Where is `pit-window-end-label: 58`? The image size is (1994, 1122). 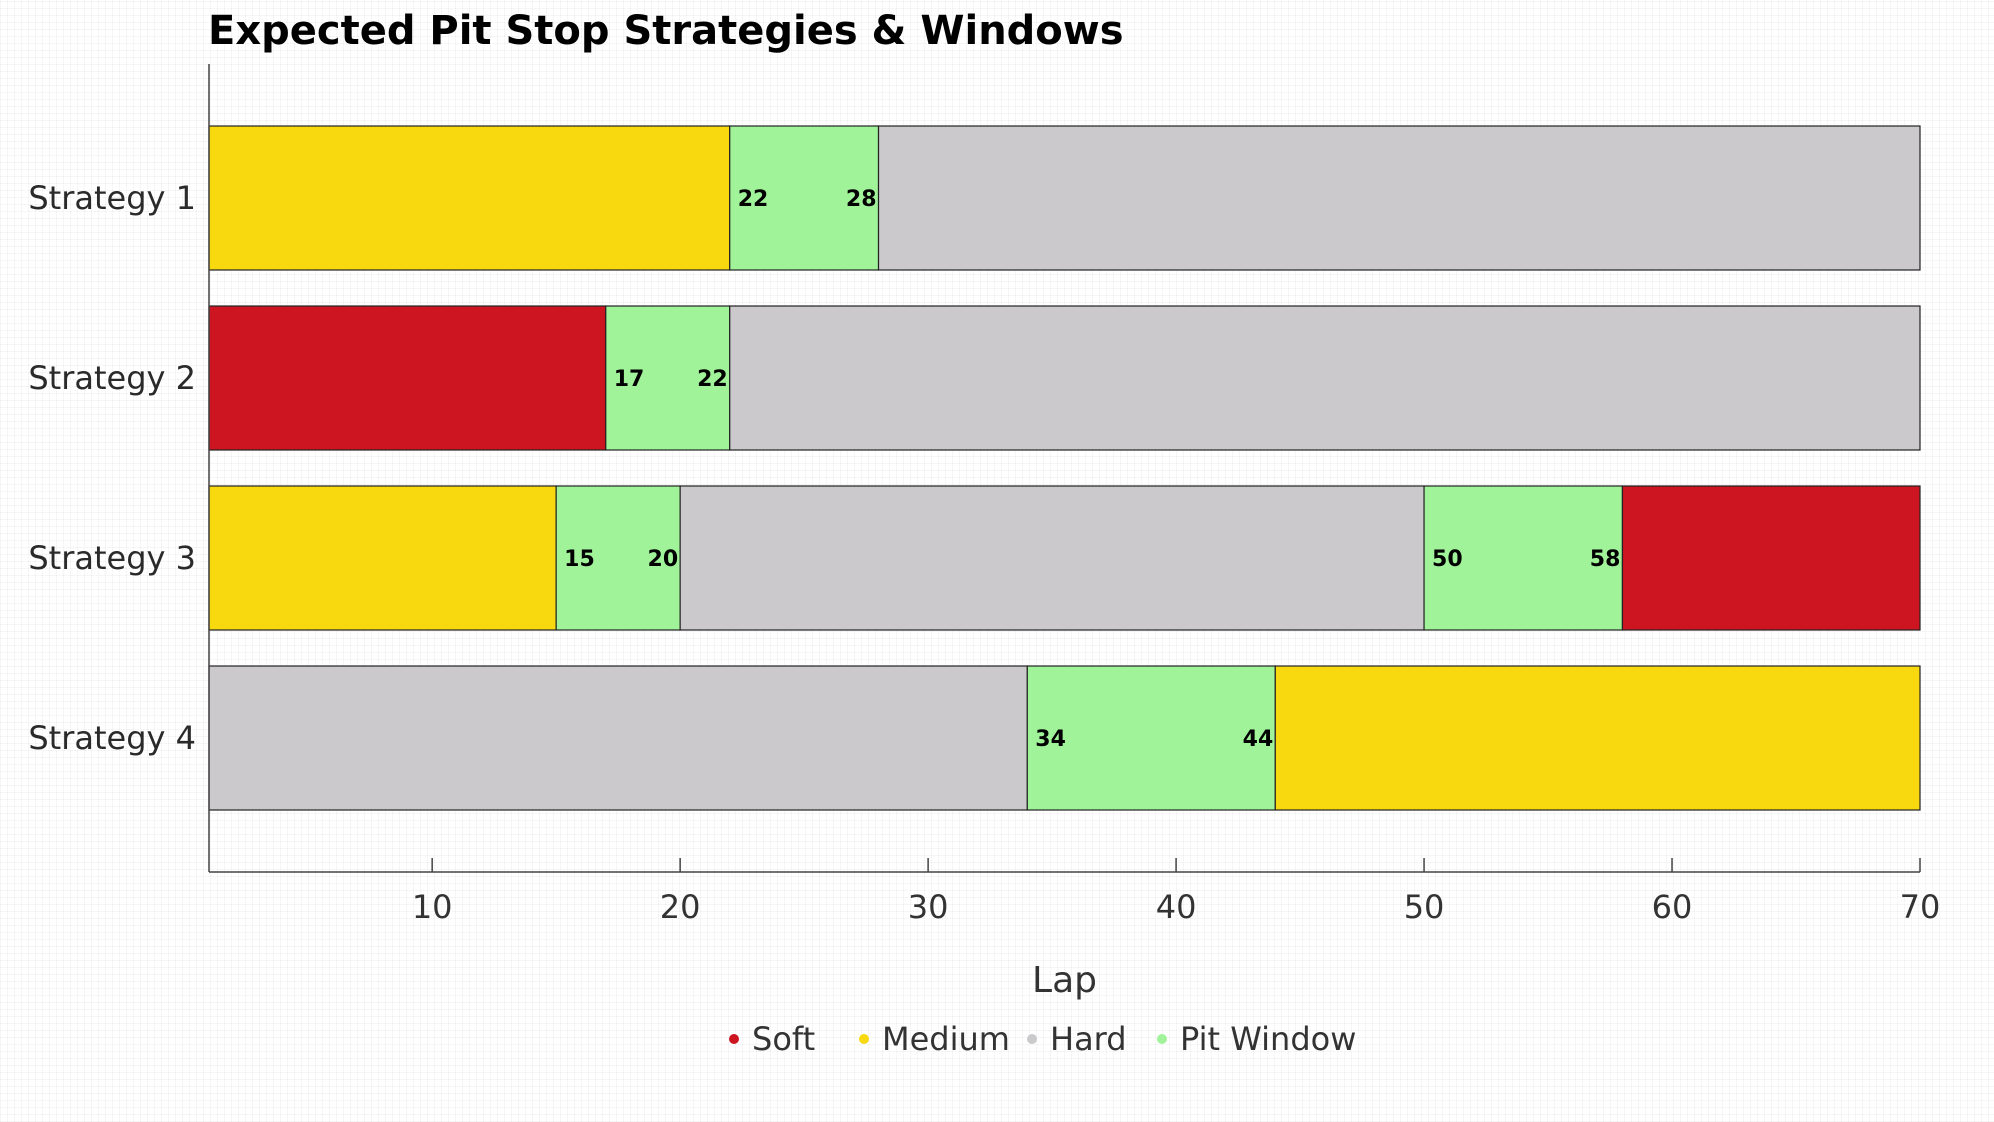
pit-window-end-label: 58 is located at coordinates (1605, 559).